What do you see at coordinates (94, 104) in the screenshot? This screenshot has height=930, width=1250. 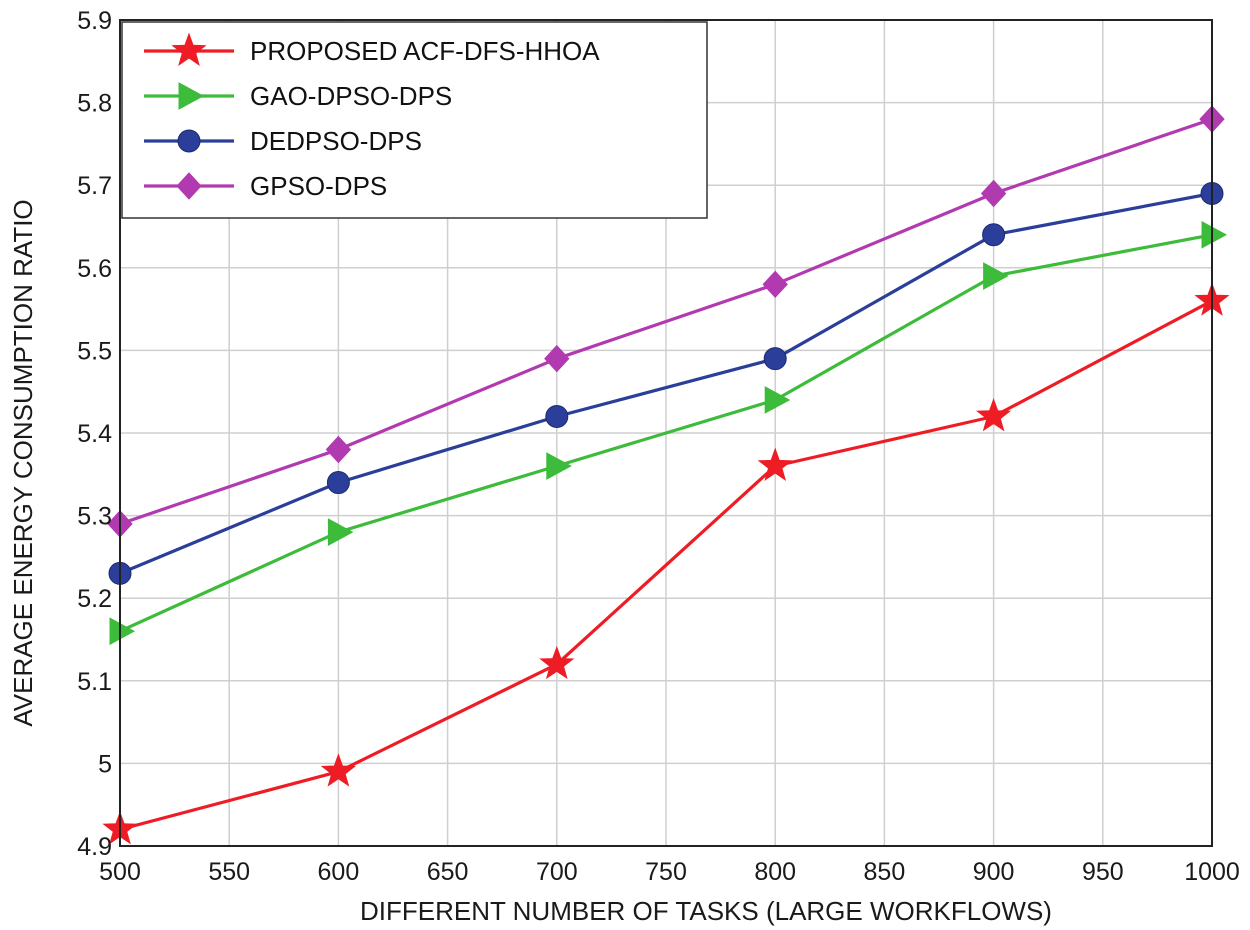 I see `y-tick-label: 5.8` at bounding box center [94, 104].